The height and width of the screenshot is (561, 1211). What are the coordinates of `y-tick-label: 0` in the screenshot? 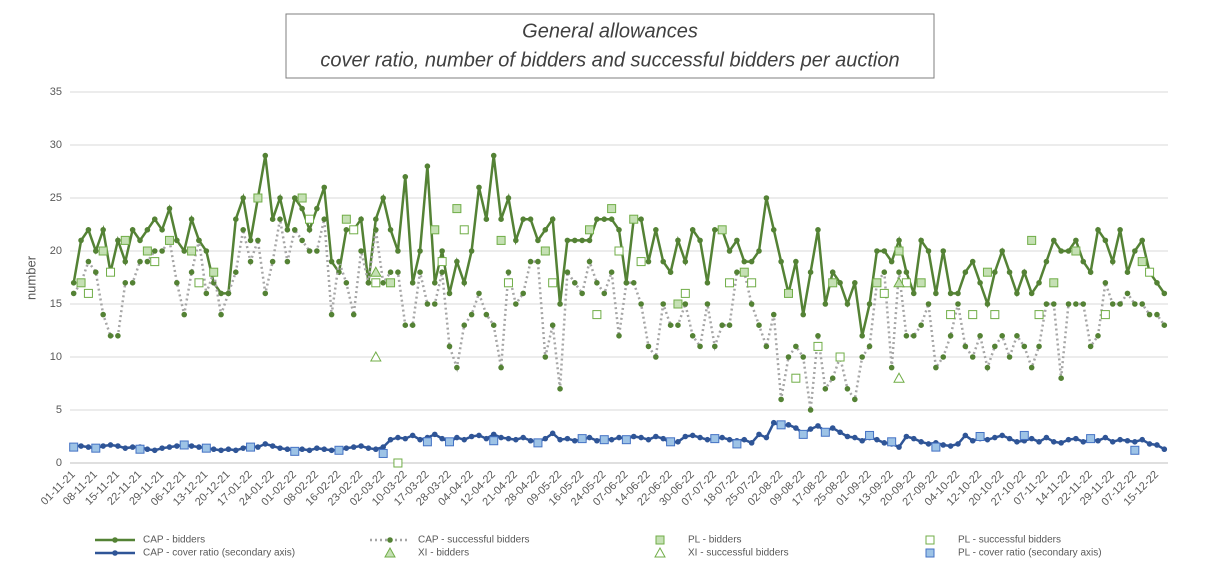 It's located at (59, 463).